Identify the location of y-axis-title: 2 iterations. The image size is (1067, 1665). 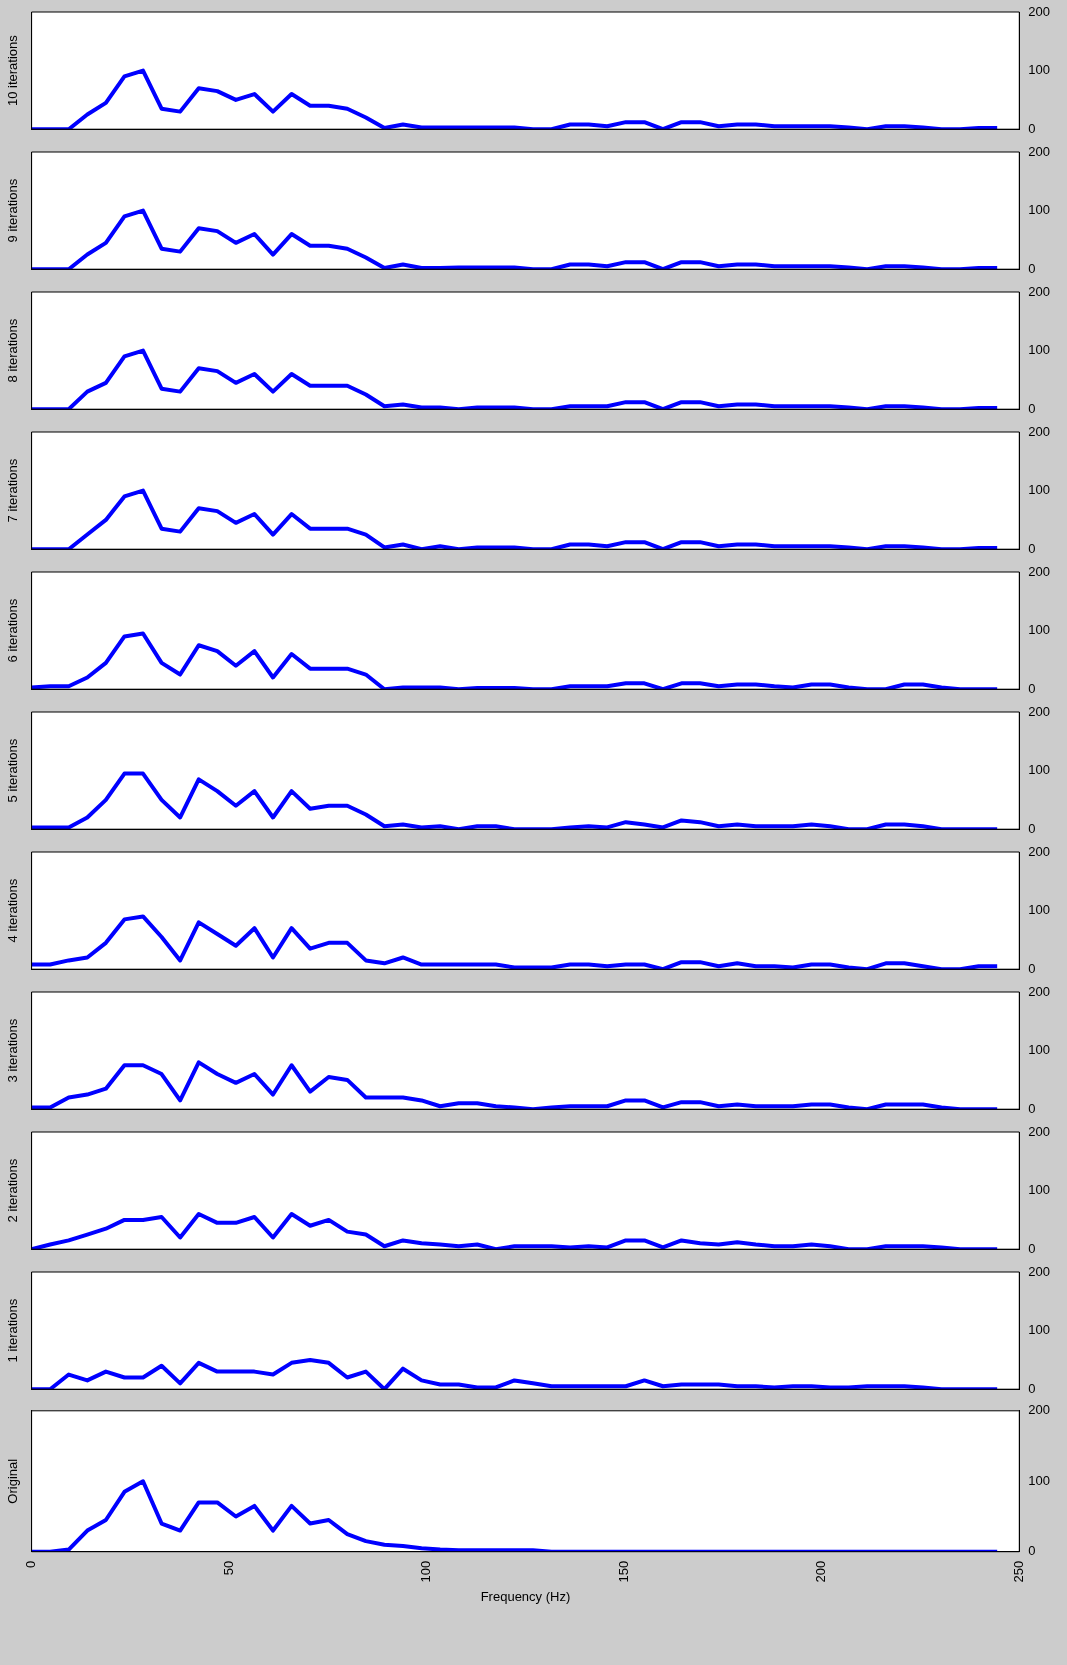
(13, 1190).